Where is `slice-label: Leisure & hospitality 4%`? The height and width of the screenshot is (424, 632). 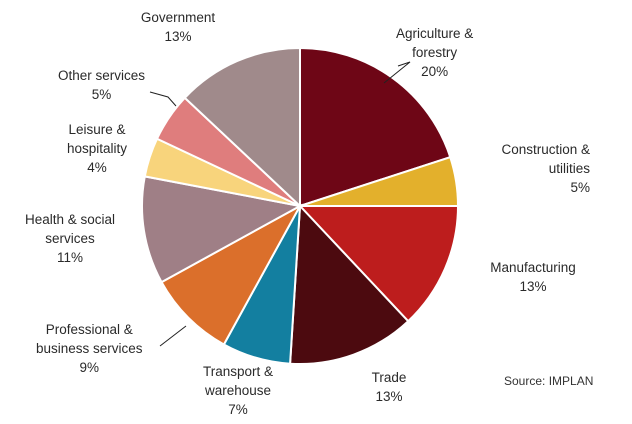
slice-label: Leisure & hospitality 4% is located at coordinates (97, 148).